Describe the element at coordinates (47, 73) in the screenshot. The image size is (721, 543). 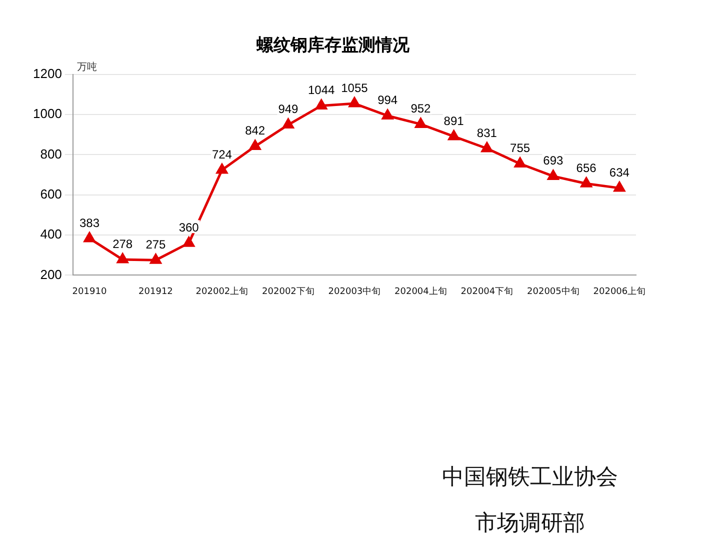
I see `y-tick-label: 1200` at that location.